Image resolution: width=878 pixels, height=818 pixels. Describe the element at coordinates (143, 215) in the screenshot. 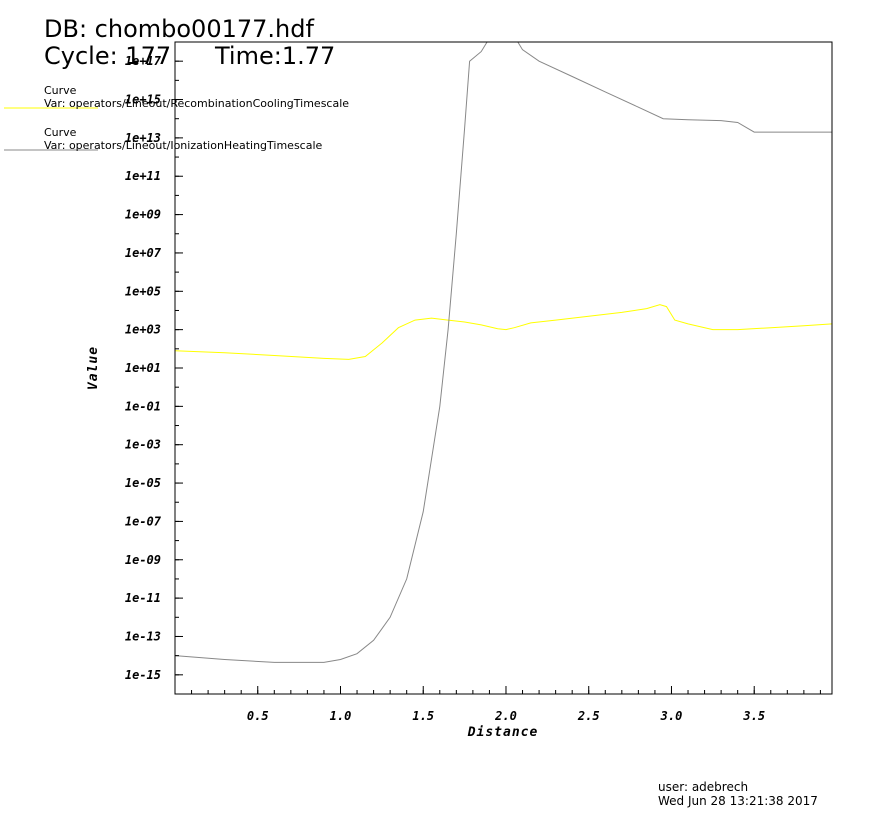

I see `y-tick-label: 1e+09` at that location.